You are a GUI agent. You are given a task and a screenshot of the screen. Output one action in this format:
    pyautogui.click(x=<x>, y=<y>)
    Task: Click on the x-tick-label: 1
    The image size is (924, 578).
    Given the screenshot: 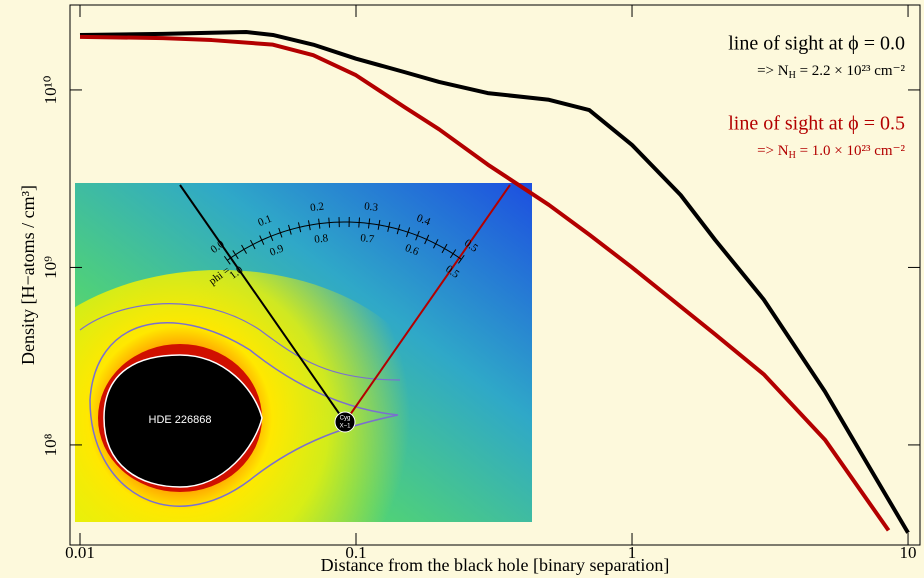 What is the action you would take?
    pyautogui.click(x=632, y=552)
    